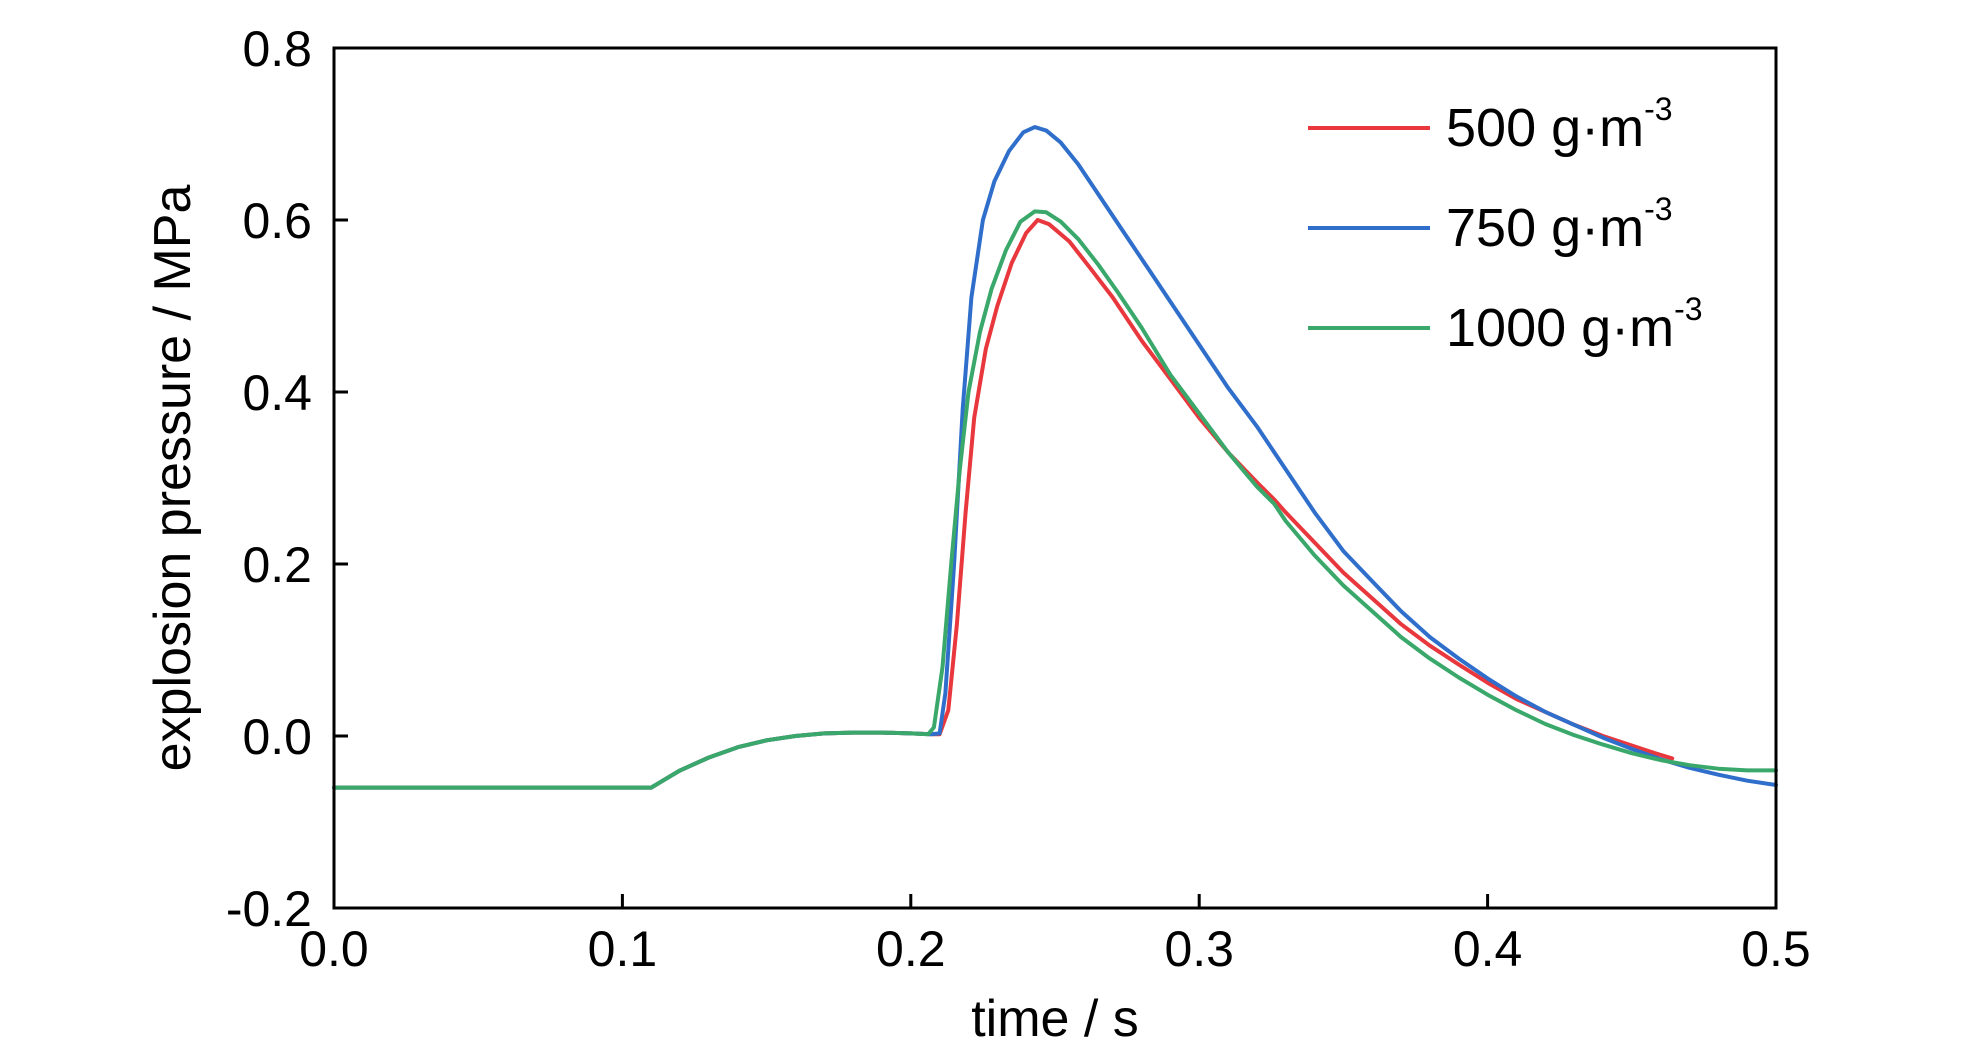  What do you see at coordinates (277, 393) in the screenshot?
I see `y-tick-label: 0.4` at bounding box center [277, 393].